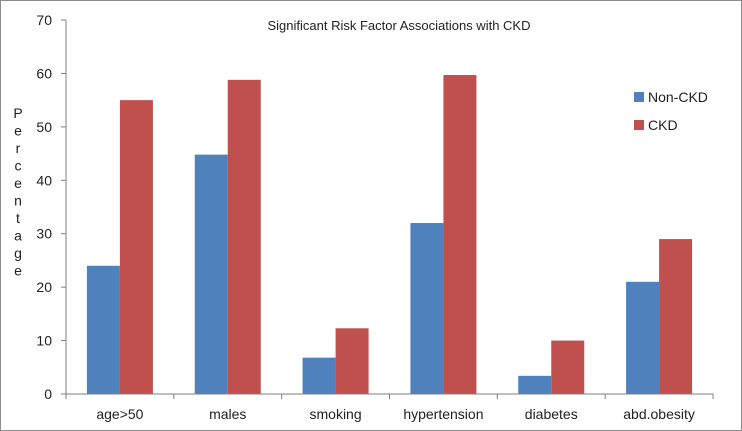  Describe the element at coordinates (551, 414) in the screenshot. I see `x-tick-label: diabetes` at that location.